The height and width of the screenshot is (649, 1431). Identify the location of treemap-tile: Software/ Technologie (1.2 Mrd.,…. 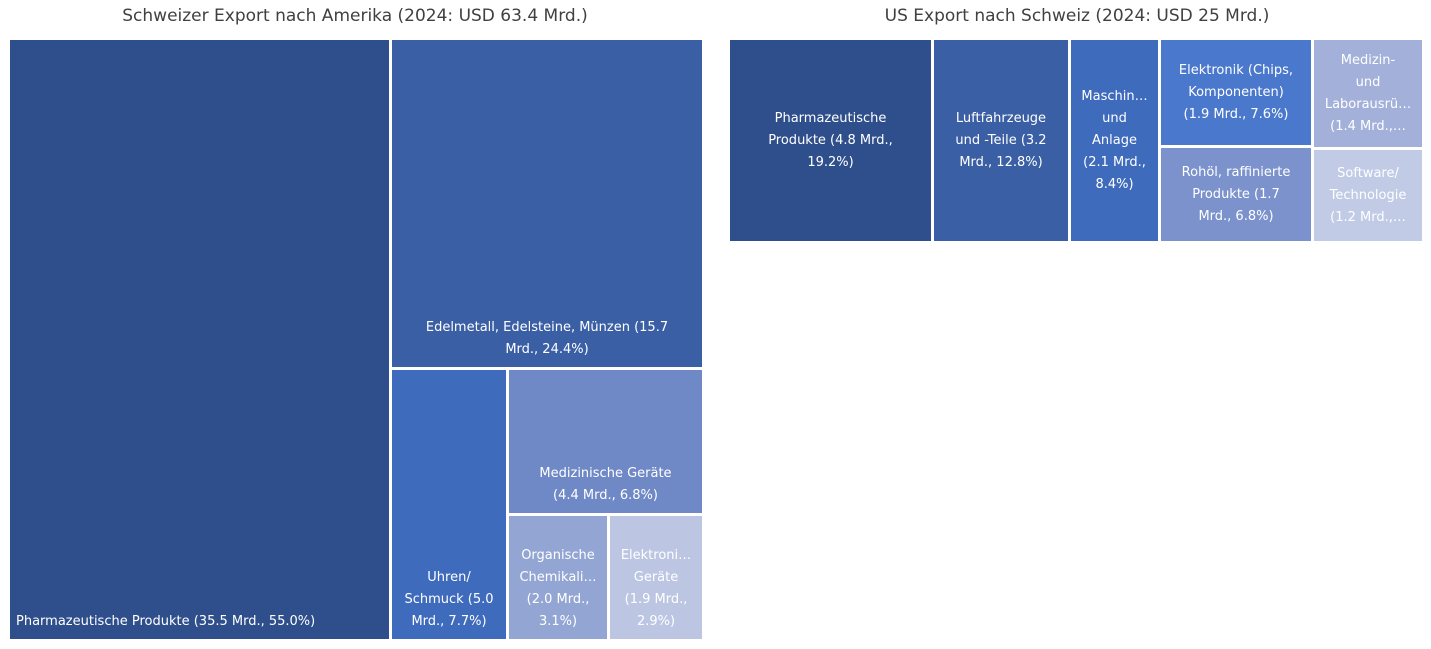
(1369, 197).